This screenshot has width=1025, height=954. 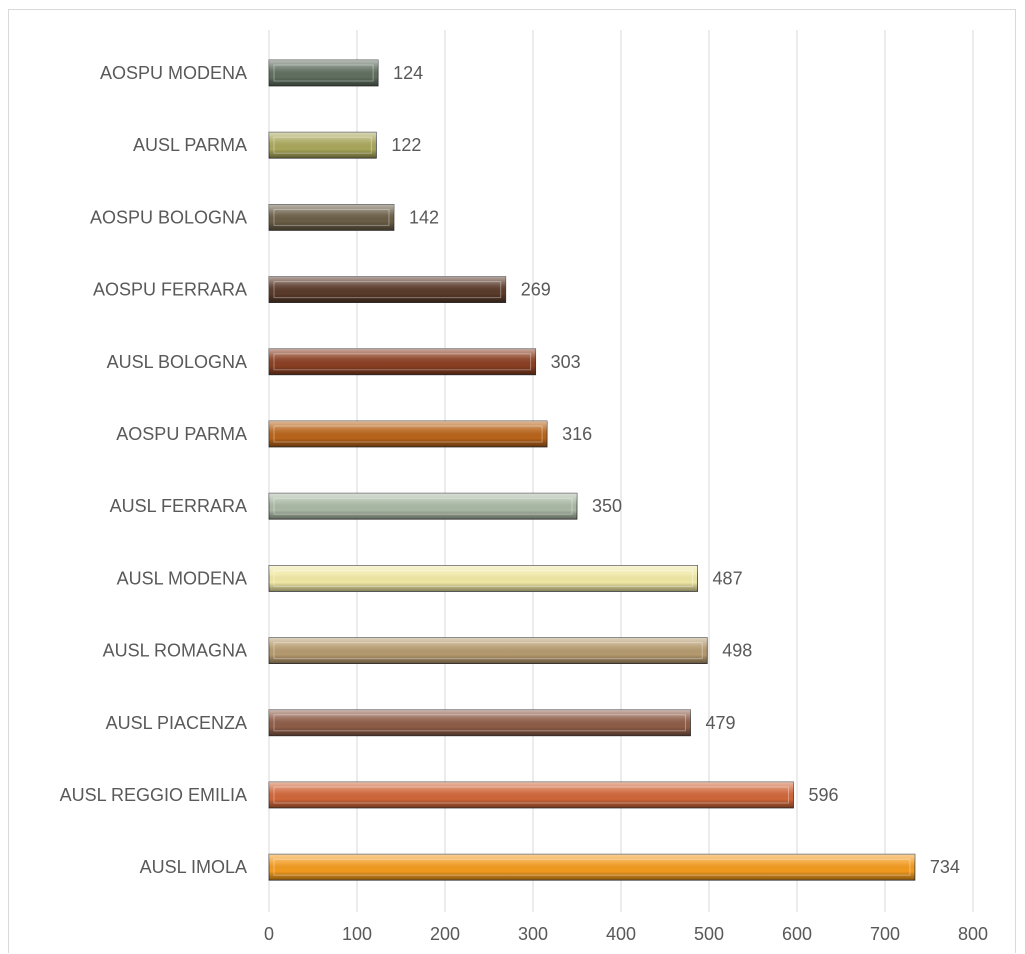 I want to click on x-tick-label: 100, so click(x=357, y=934).